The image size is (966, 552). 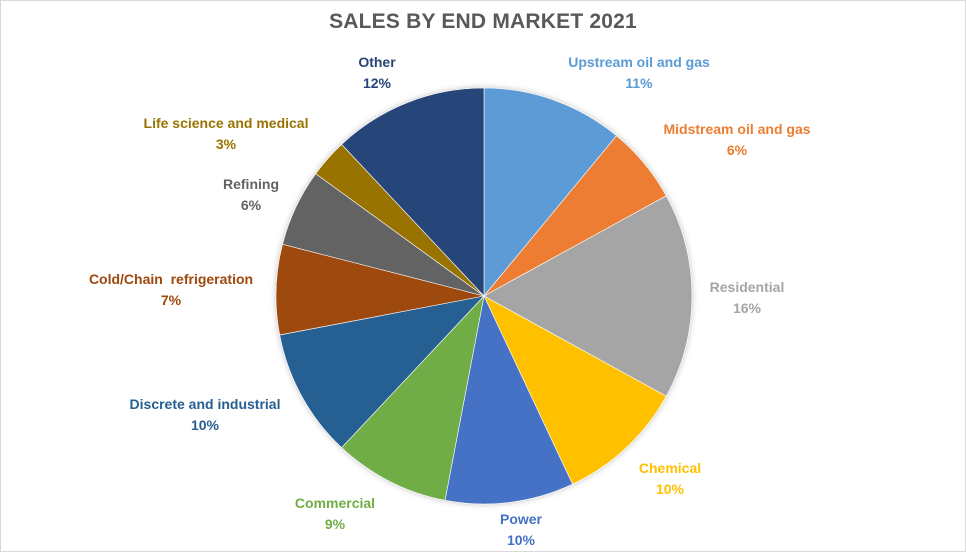 I want to click on data-label-category: Cold/Chain refrigeration, so click(x=171, y=279).